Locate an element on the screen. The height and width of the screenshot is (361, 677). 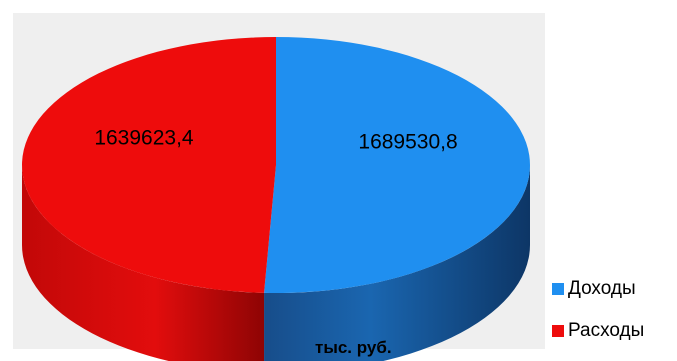
legend-swatch-income is located at coordinates (558, 289).